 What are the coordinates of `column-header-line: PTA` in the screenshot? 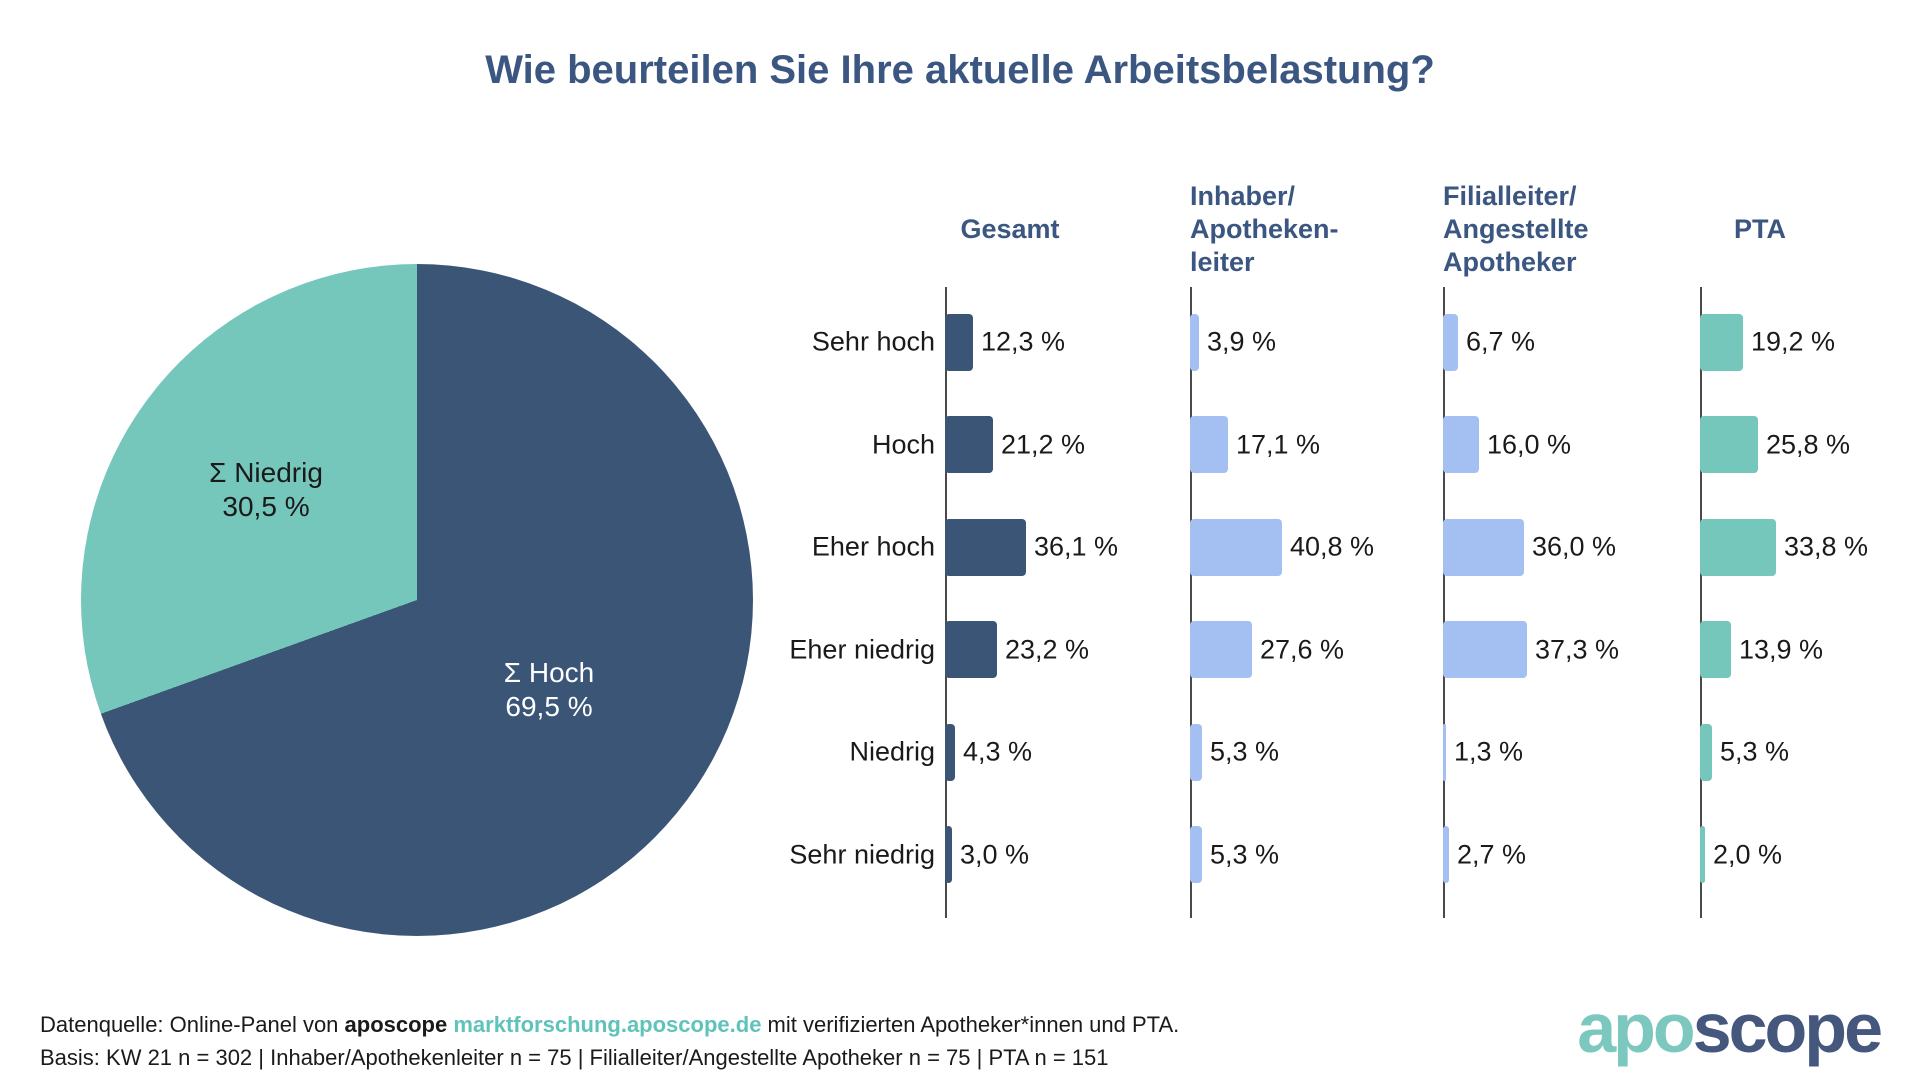 It's located at (1760, 229).